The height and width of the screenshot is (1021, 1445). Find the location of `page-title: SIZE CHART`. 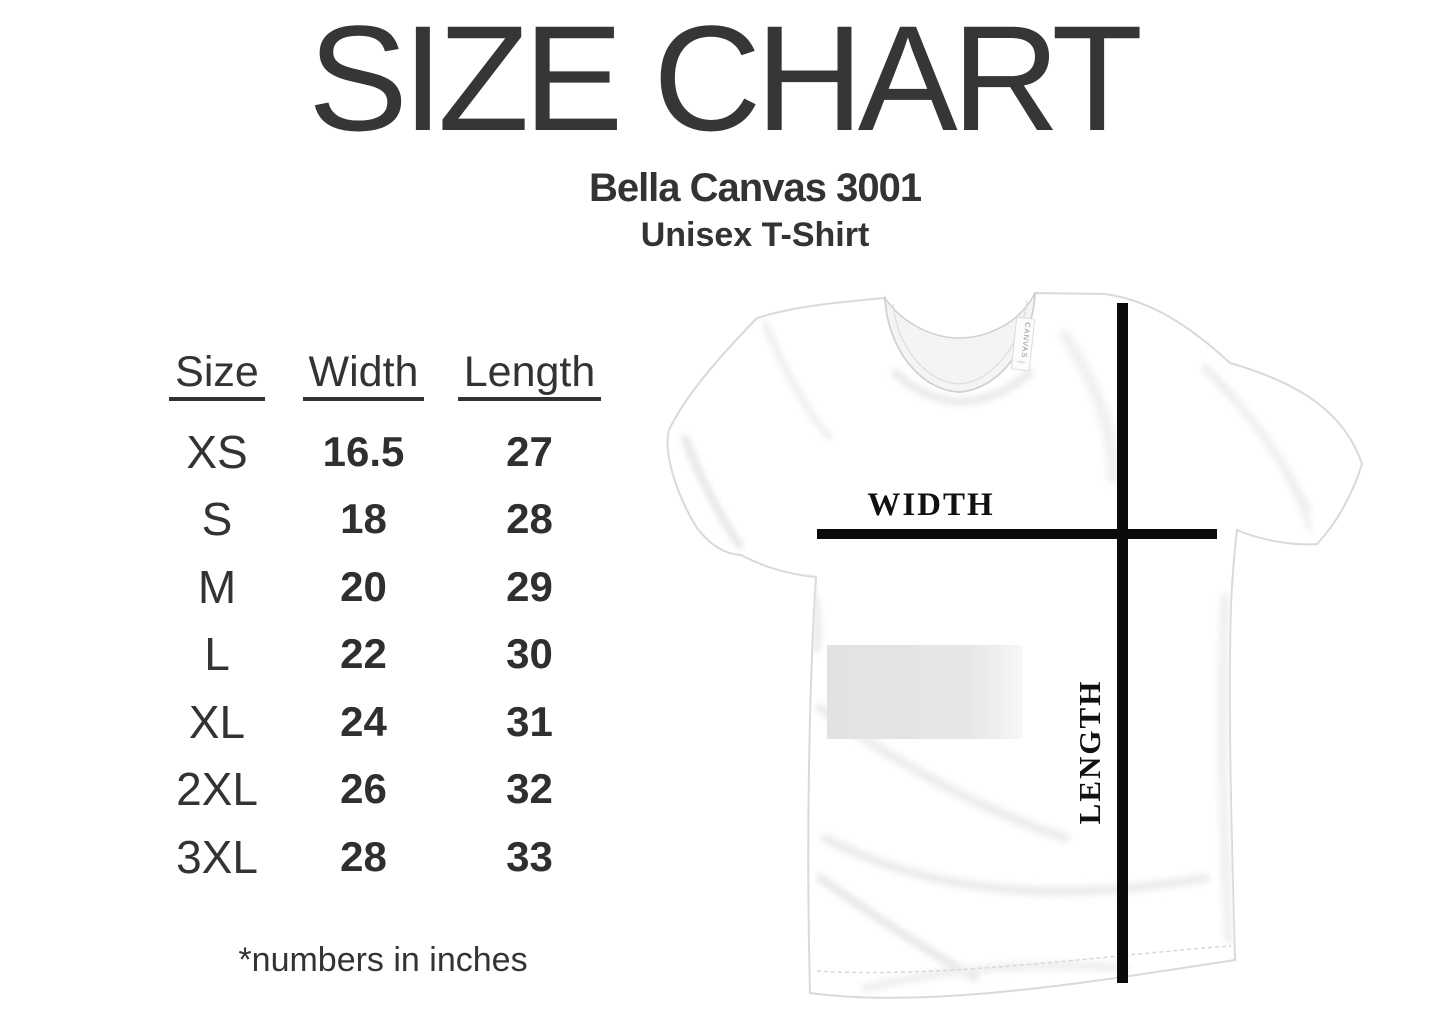

page-title: SIZE CHART is located at coordinates (725, 81).